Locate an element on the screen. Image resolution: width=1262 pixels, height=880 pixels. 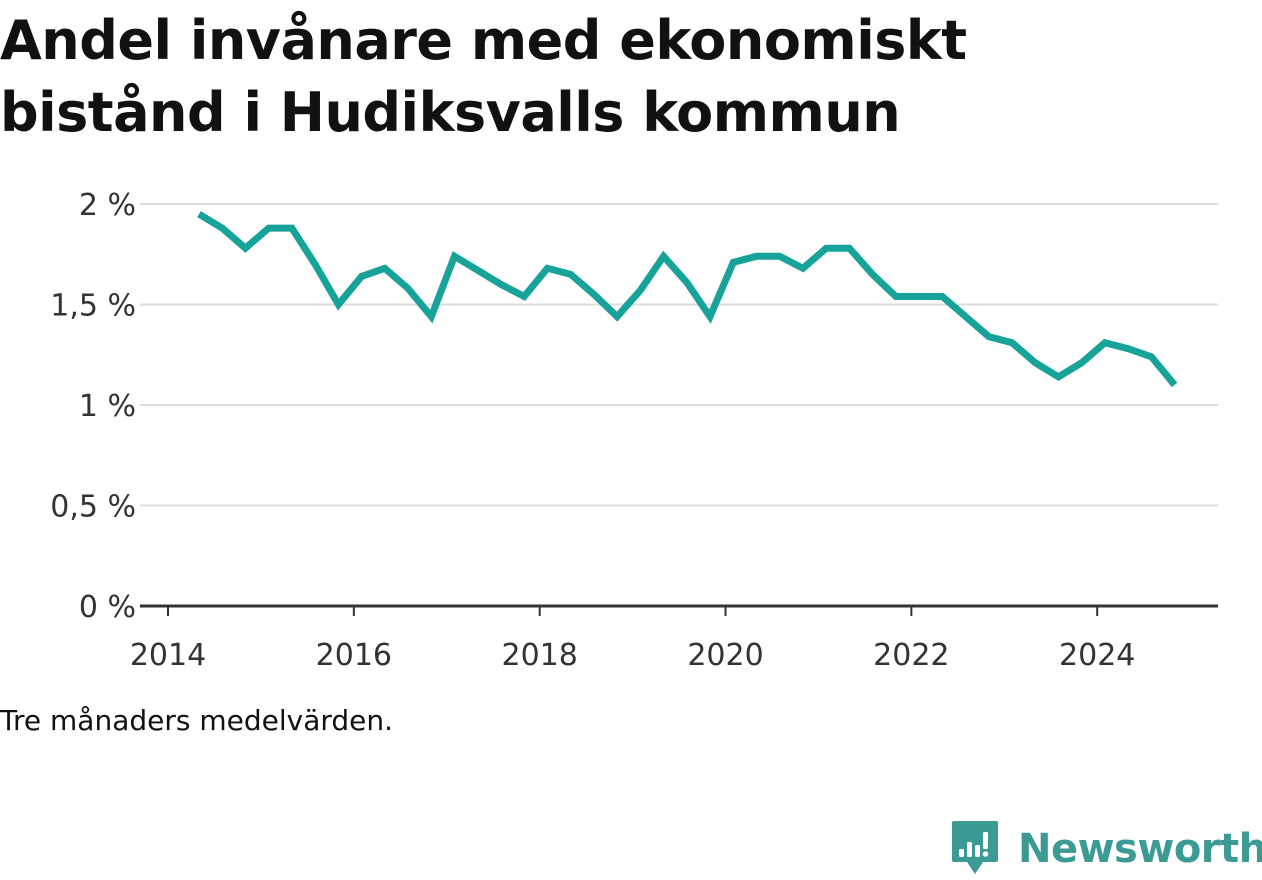
x-tick-label: 2022 is located at coordinates (911, 655).